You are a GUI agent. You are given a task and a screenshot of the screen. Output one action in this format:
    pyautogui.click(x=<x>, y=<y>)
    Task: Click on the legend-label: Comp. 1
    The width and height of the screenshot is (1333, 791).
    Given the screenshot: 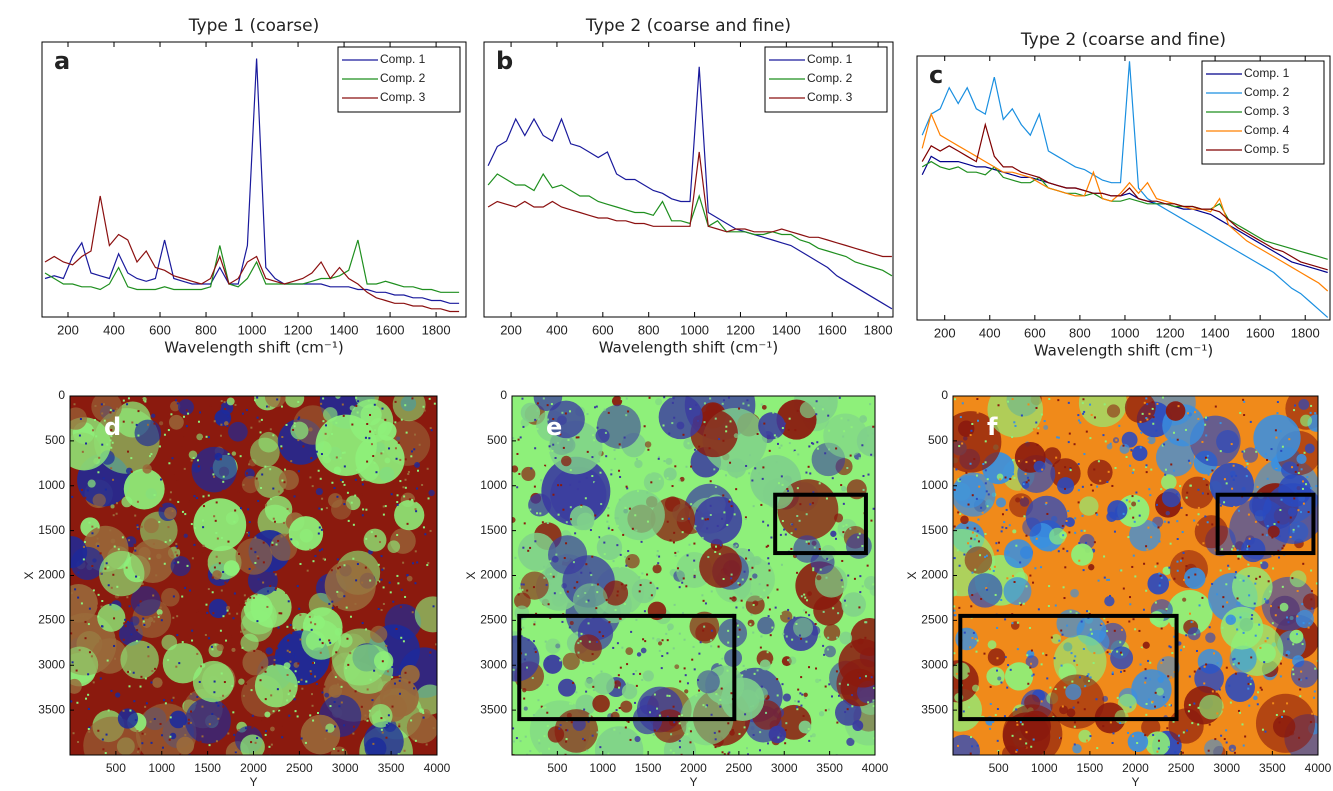 What is the action you would take?
    pyautogui.click(x=403, y=59)
    